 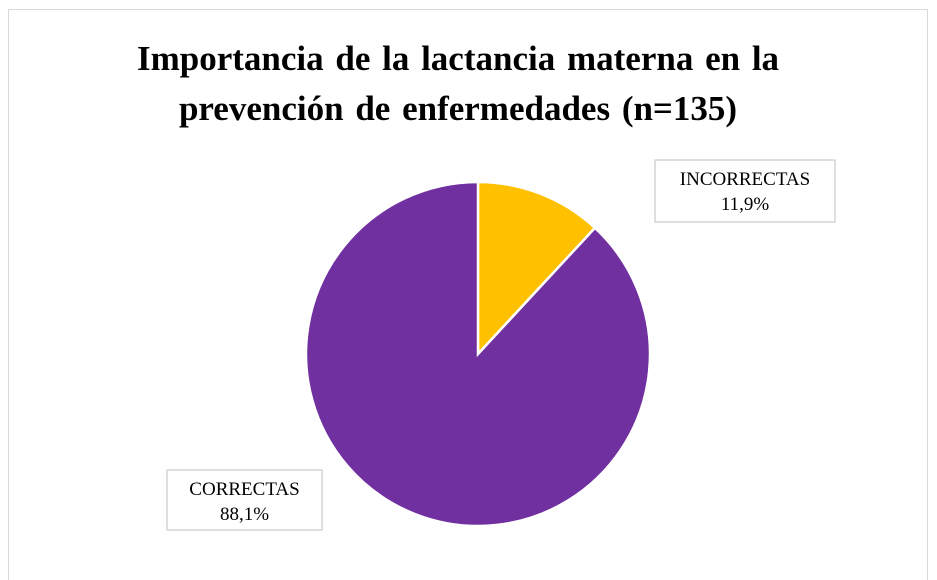 What do you see at coordinates (745, 179) in the screenshot?
I see `category-label: INCORRECTAS` at bounding box center [745, 179].